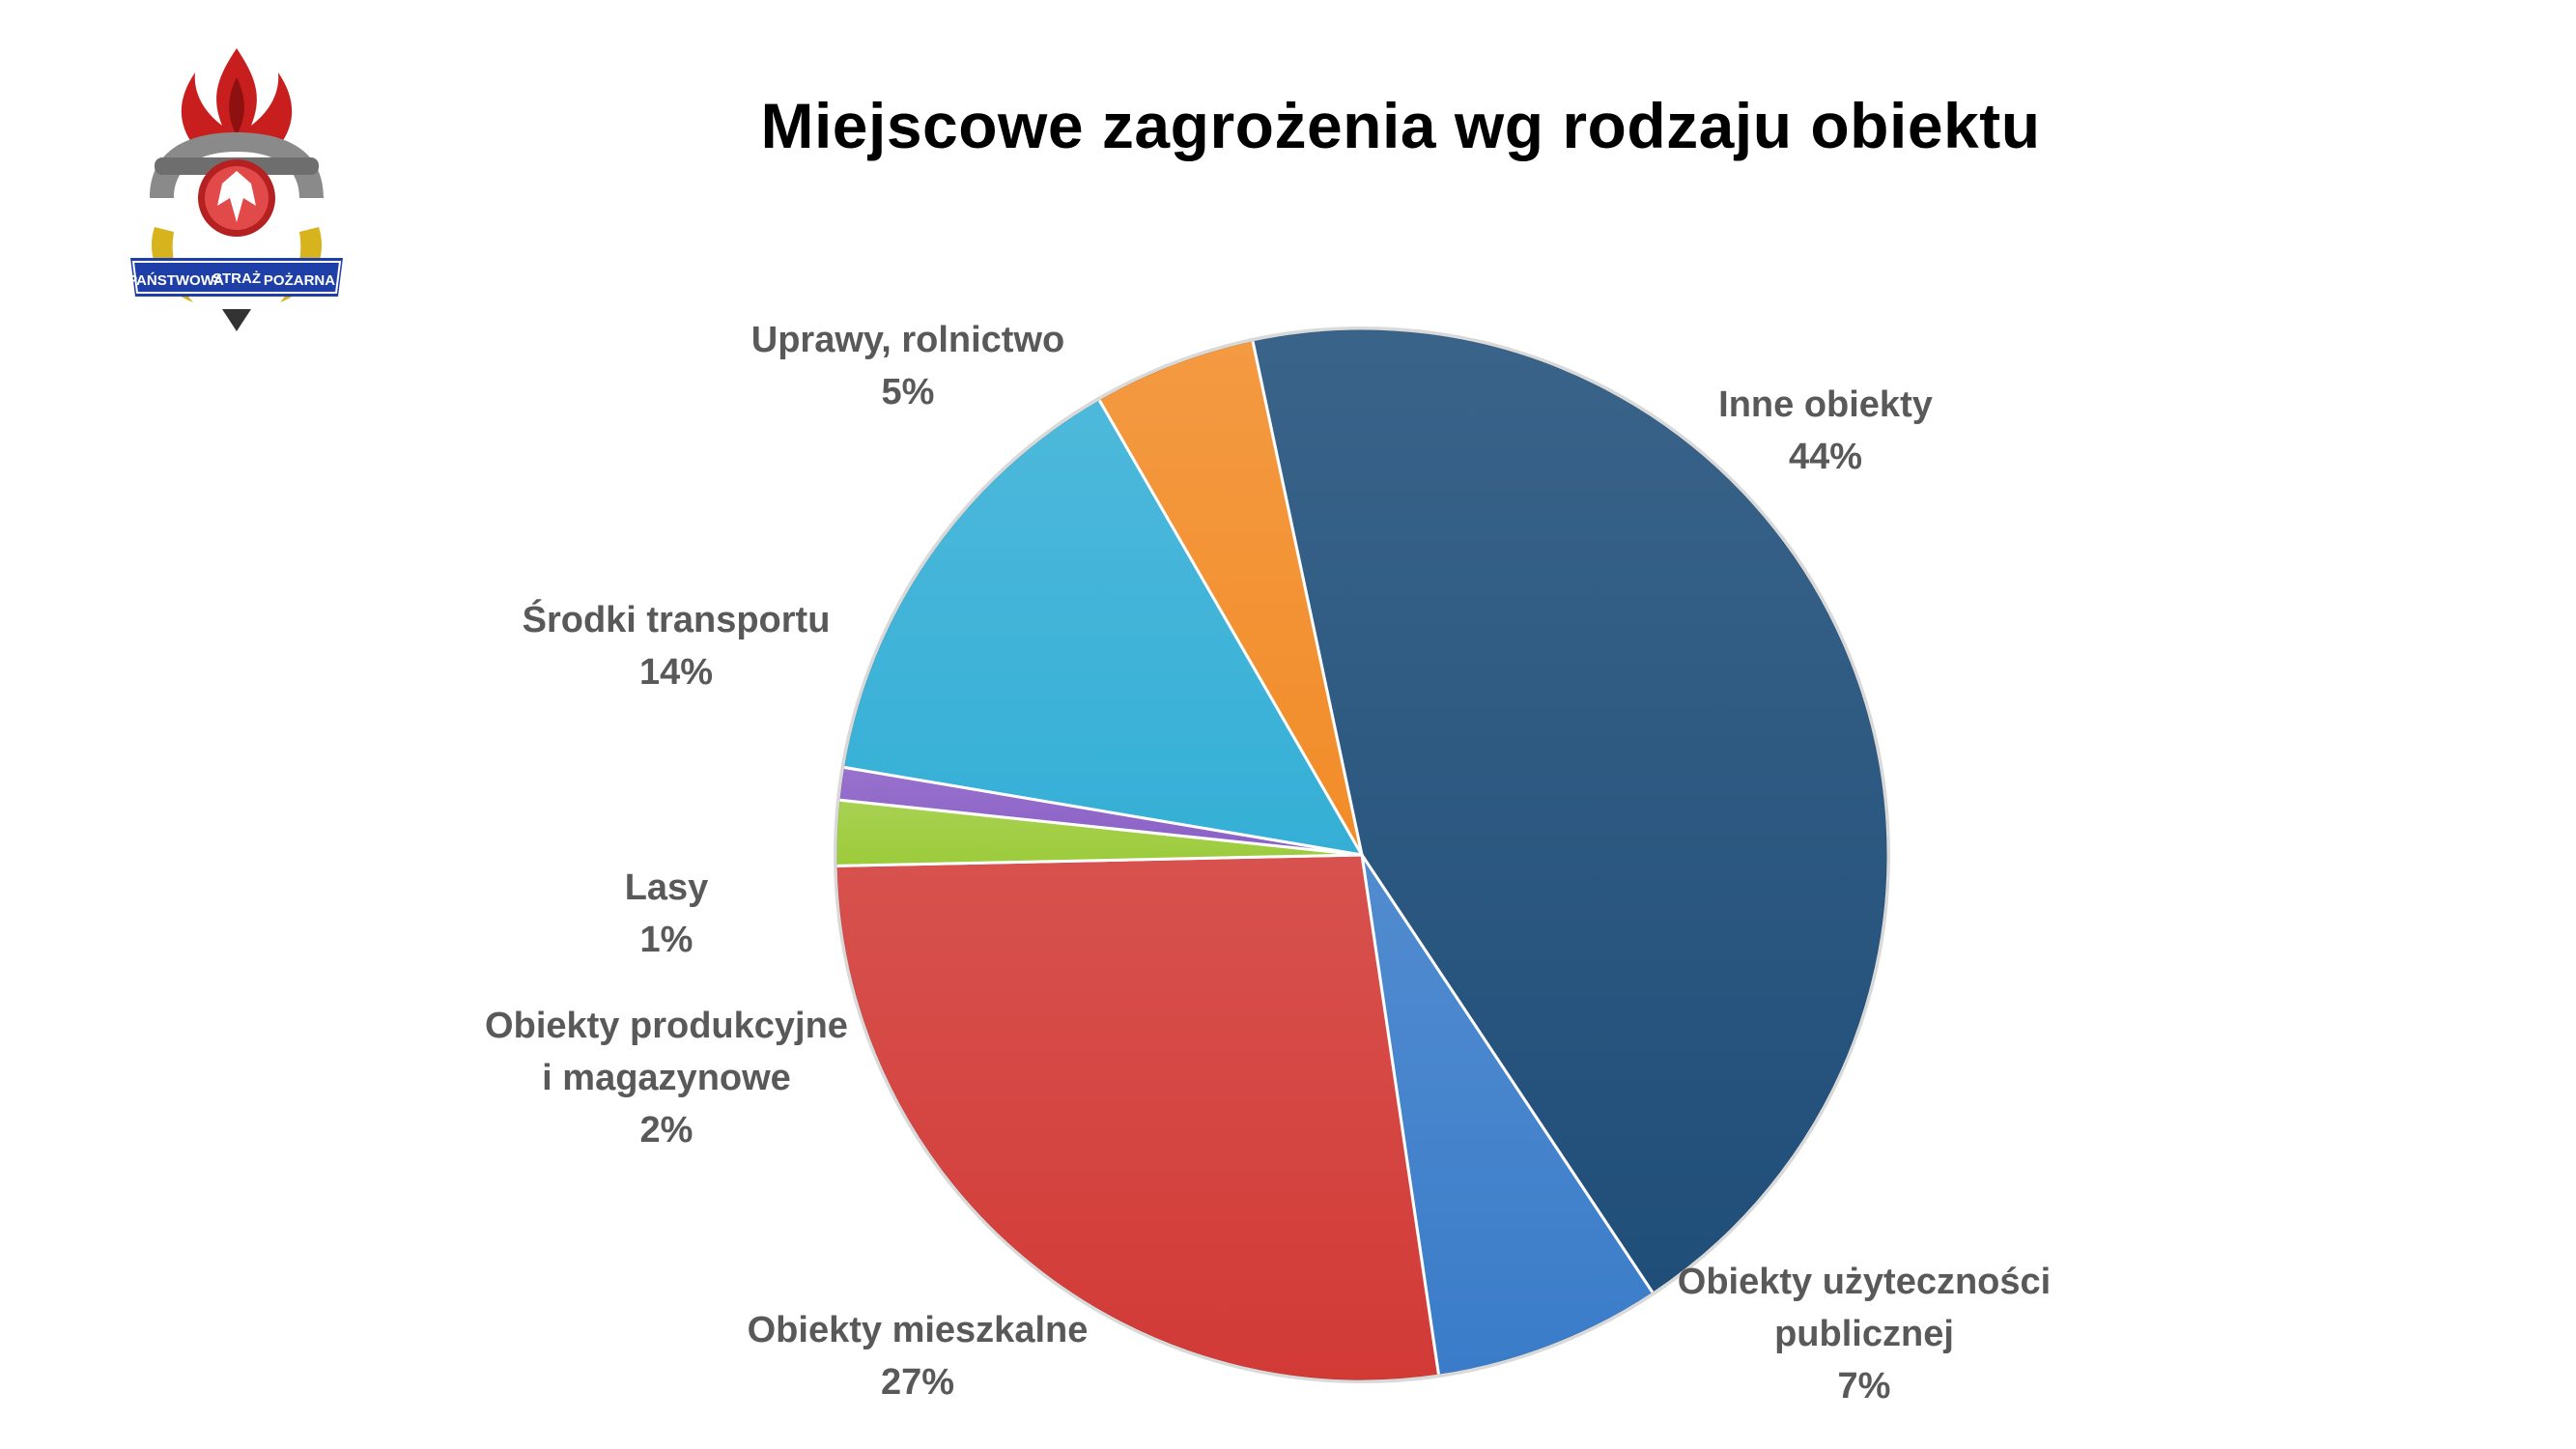  Describe the element at coordinates (917, 1356) in the screenshot. I see `slice-label-obiekty-mieszkalne: Obiekty mieszkalne 27%` at that location.